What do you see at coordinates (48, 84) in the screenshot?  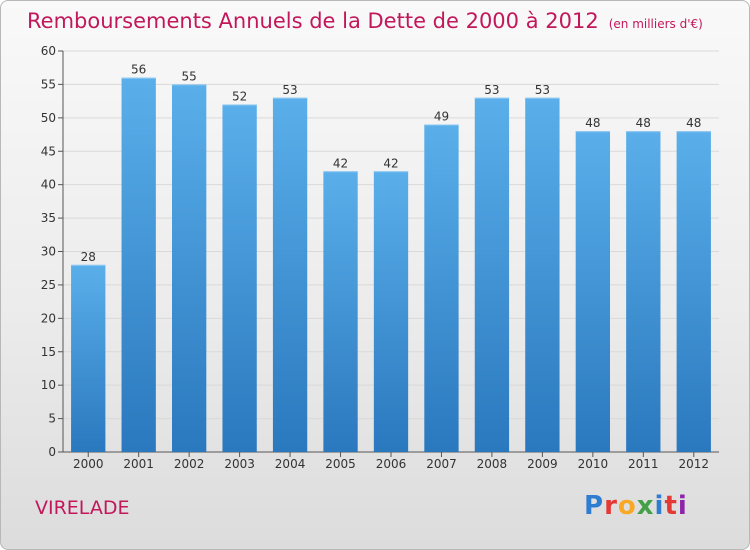 I see `y-tick-label: 55` at bounding box center [48, 84].